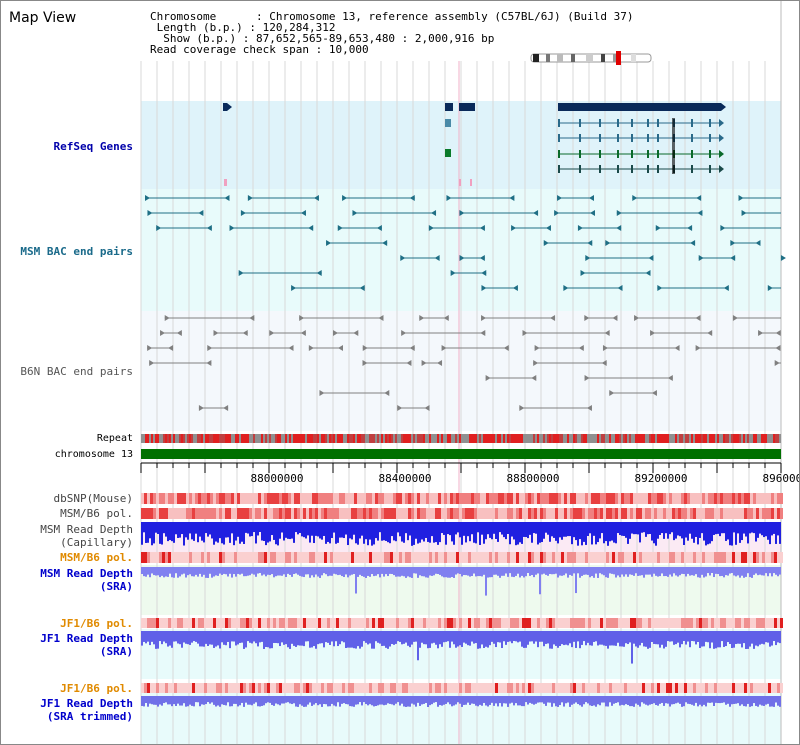 Image resolution: width=800 pixels, height=745 pixels. What do you see at coordinates (183, 16) in the screenshot?
I see `chromosome-label: Chromosome` at bounding box center [183, 16].